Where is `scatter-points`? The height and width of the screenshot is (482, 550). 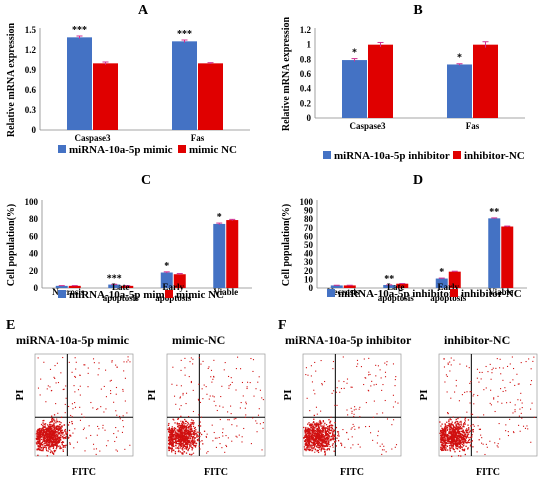 scatter-points is located at coordinates (215, 406).